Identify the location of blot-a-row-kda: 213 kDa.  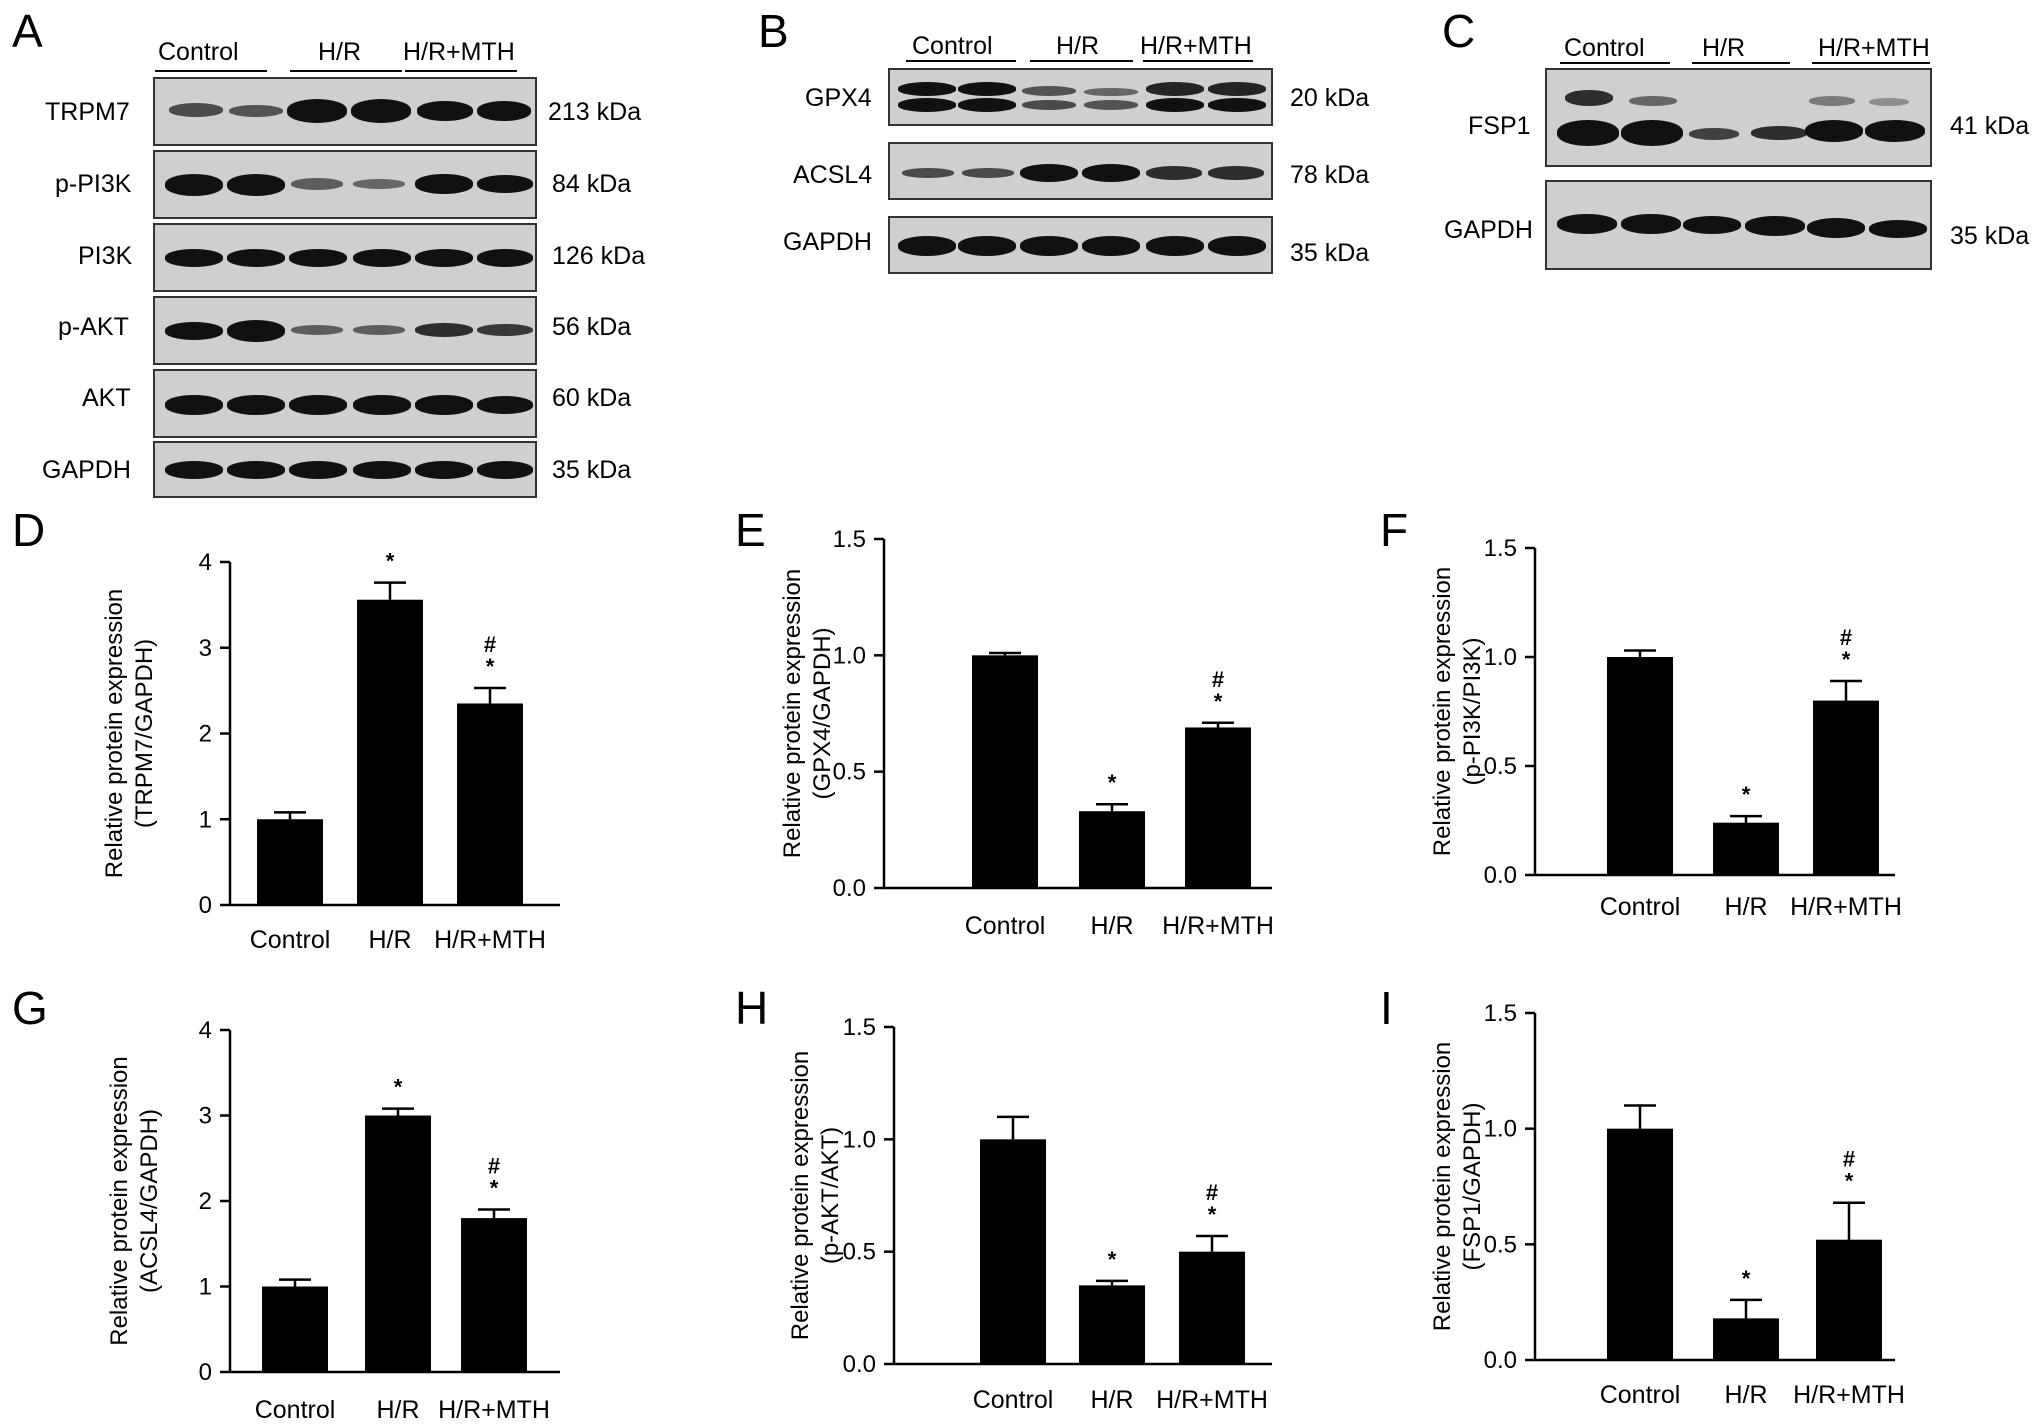
(595, 112).